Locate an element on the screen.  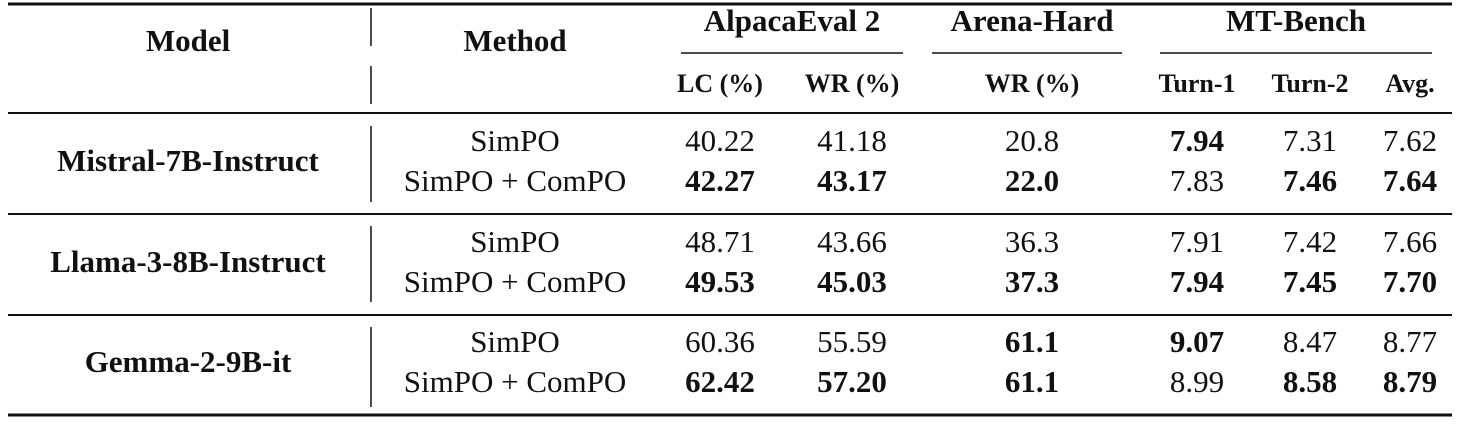
cell-value: 40.22 is located at coordinates (720, 140).